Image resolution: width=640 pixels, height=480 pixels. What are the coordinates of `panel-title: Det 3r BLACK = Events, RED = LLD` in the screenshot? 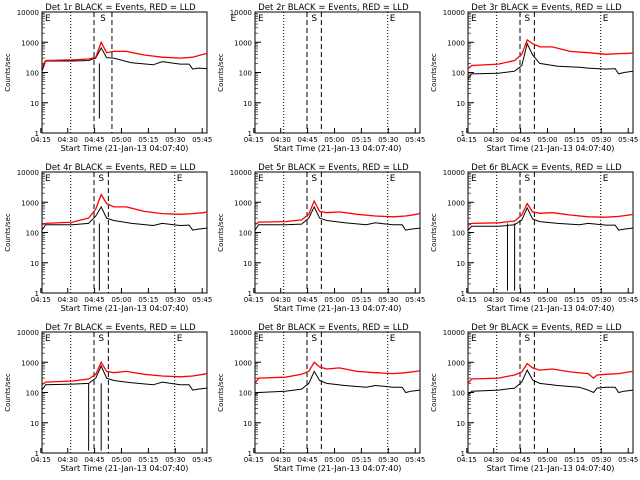 It's located at (546, 8).